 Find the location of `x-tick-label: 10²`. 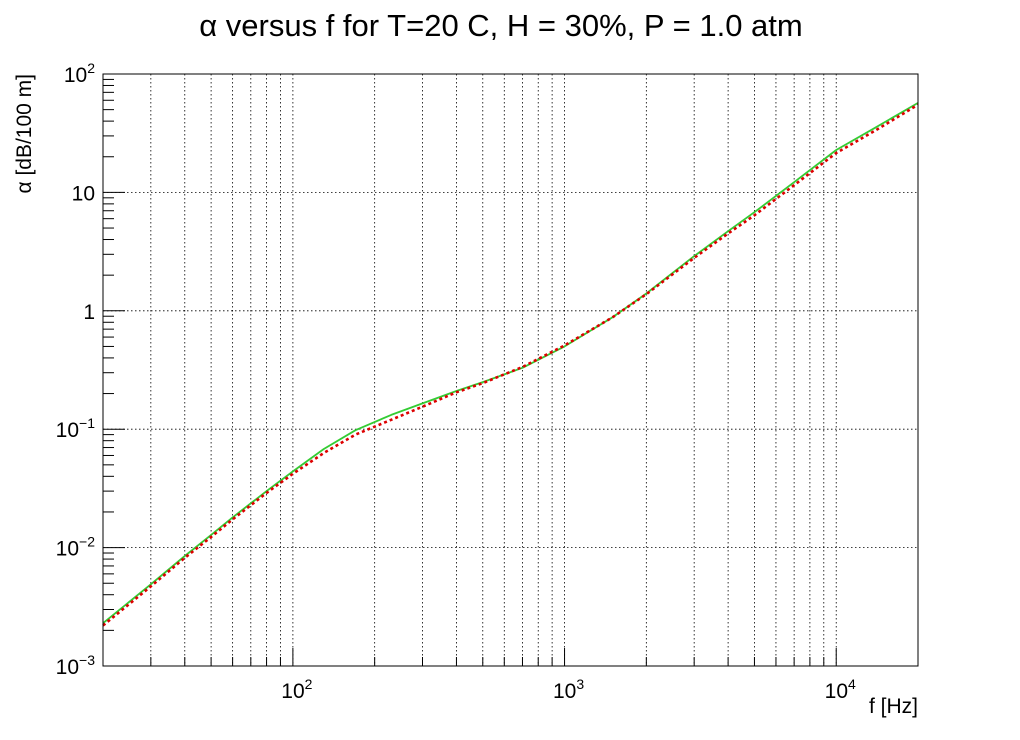

x-tick-label: 10² is located at coordinates (296, 689).